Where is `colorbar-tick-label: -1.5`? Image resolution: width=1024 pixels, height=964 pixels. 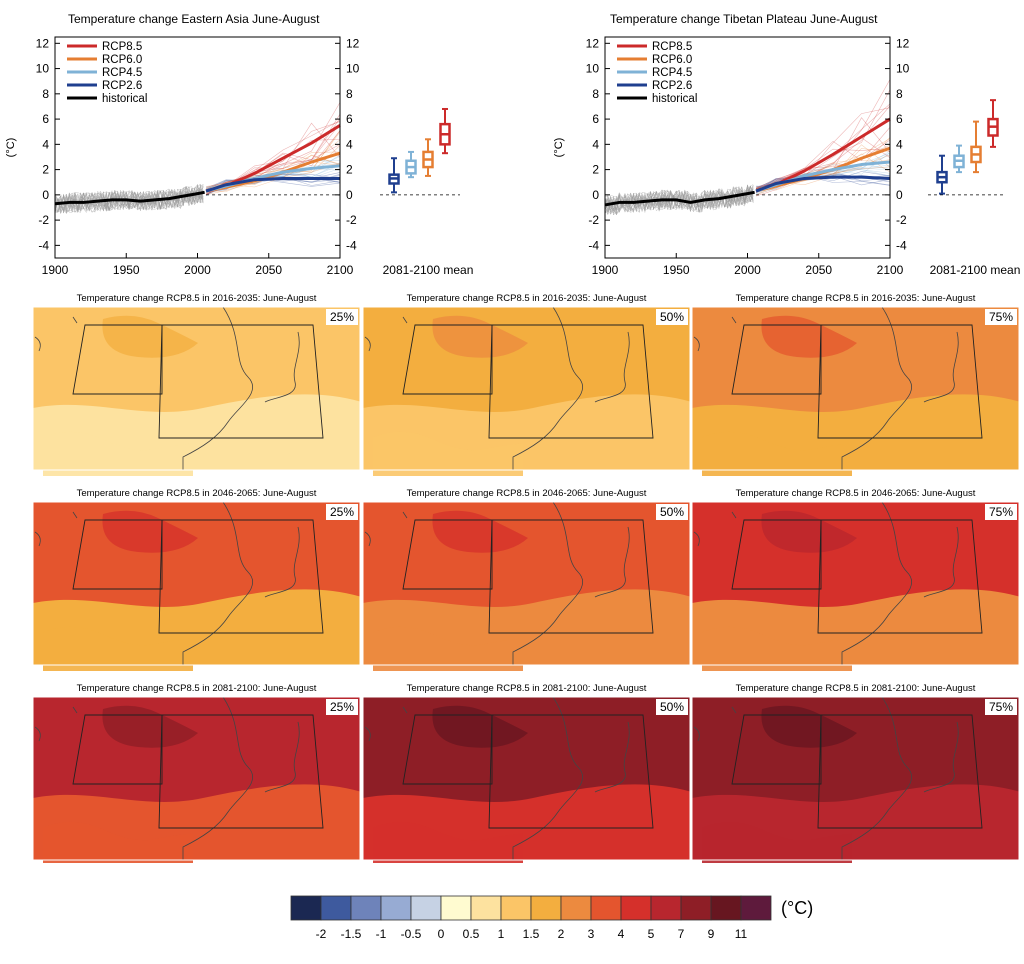 colorbar-tick-label: -1.5 is located at coordinates (351, 934).